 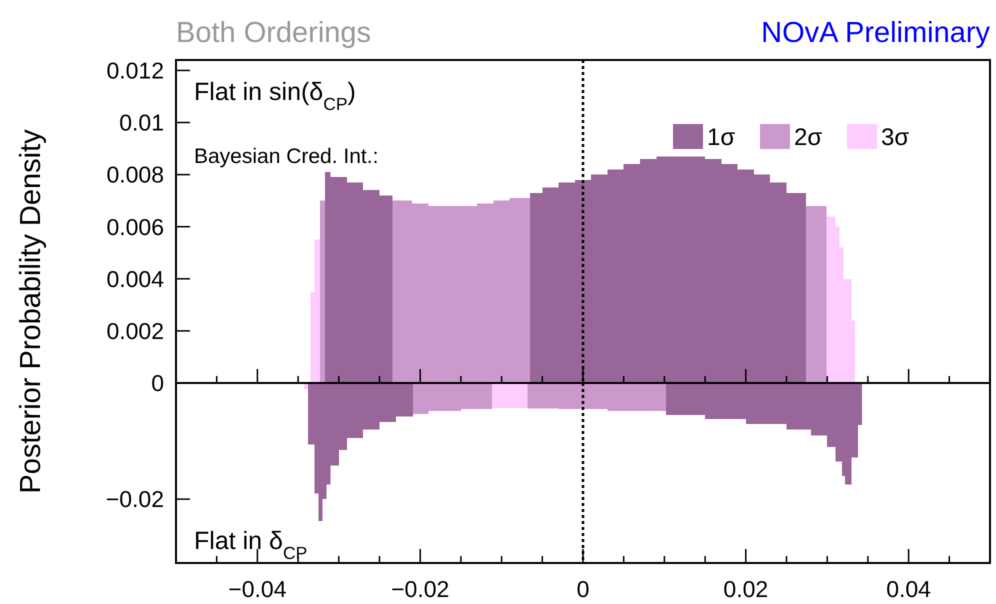 What do you see at coordinates (275, 96) in the screenshot?
I see `annotation: Flat in sin(δ$_{CP}$)` at bounding box center [275, 96].